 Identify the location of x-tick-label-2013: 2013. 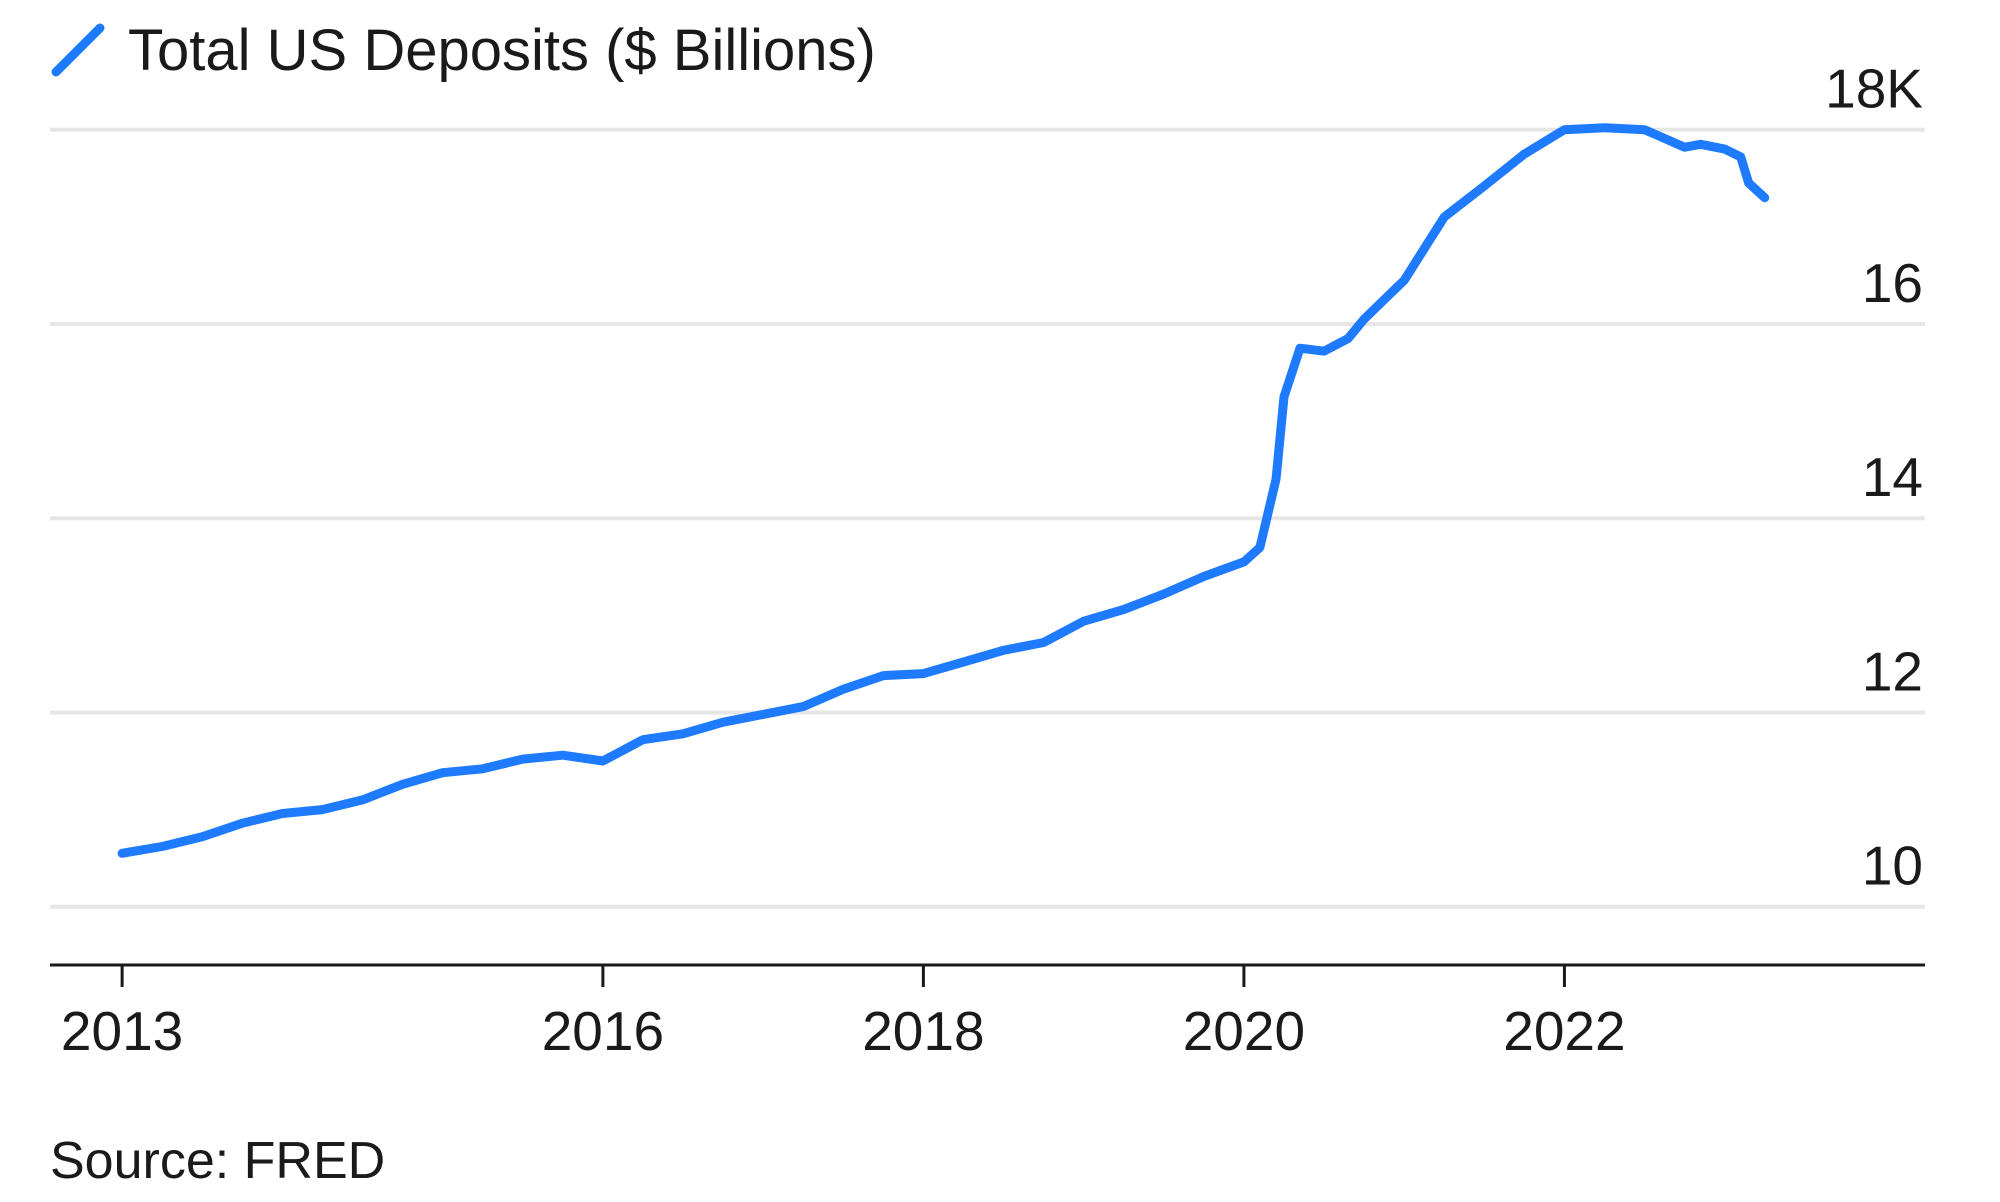
(122, 1031).